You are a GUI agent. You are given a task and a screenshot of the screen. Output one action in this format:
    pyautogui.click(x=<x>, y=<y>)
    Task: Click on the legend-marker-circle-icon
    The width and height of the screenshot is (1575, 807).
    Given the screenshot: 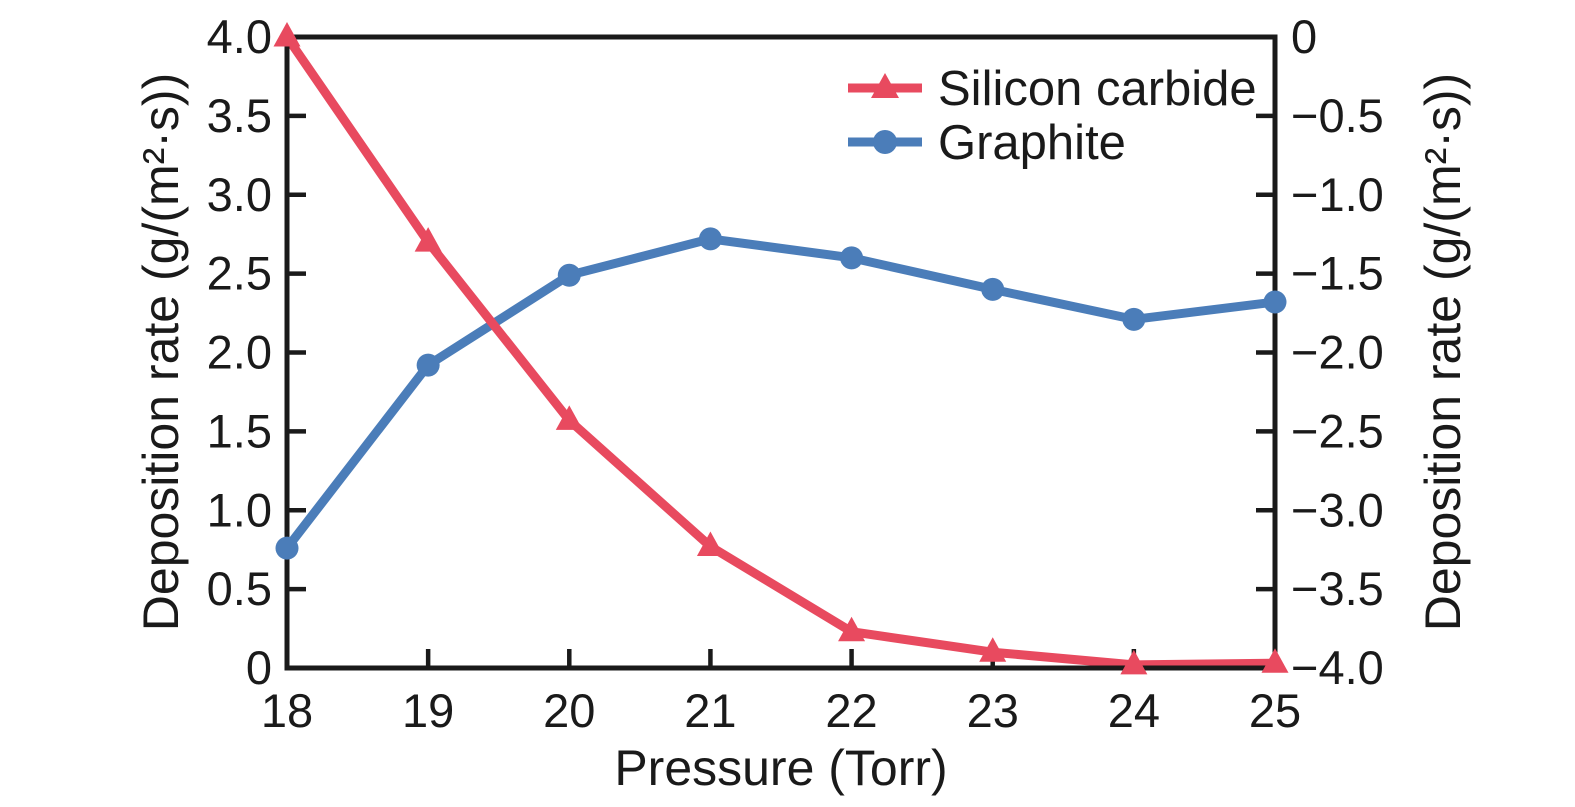 What is the action you would take?
    pyautogui.click(x=885, y=142)
    